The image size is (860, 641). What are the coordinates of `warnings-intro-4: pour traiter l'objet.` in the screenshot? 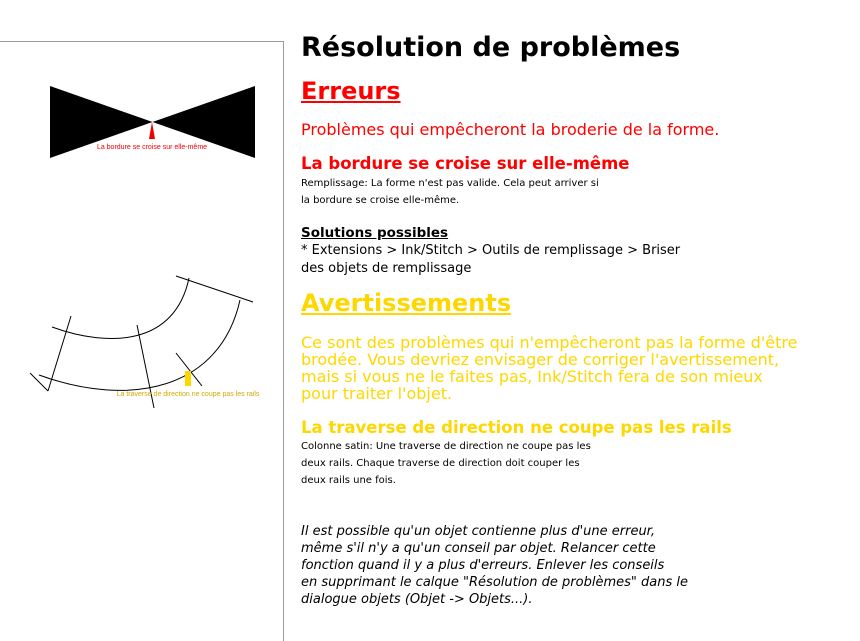 It's located at (377, 393).